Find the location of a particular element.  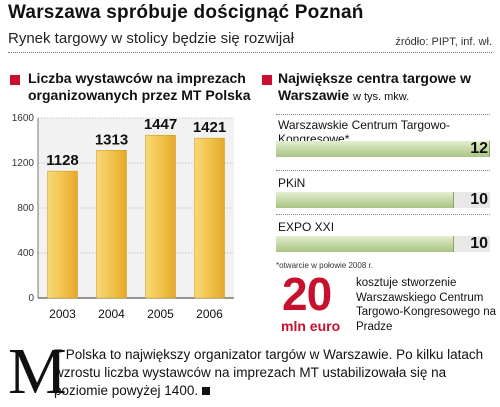

bar-value-label: 1313 is located at coordinates (111, 139).